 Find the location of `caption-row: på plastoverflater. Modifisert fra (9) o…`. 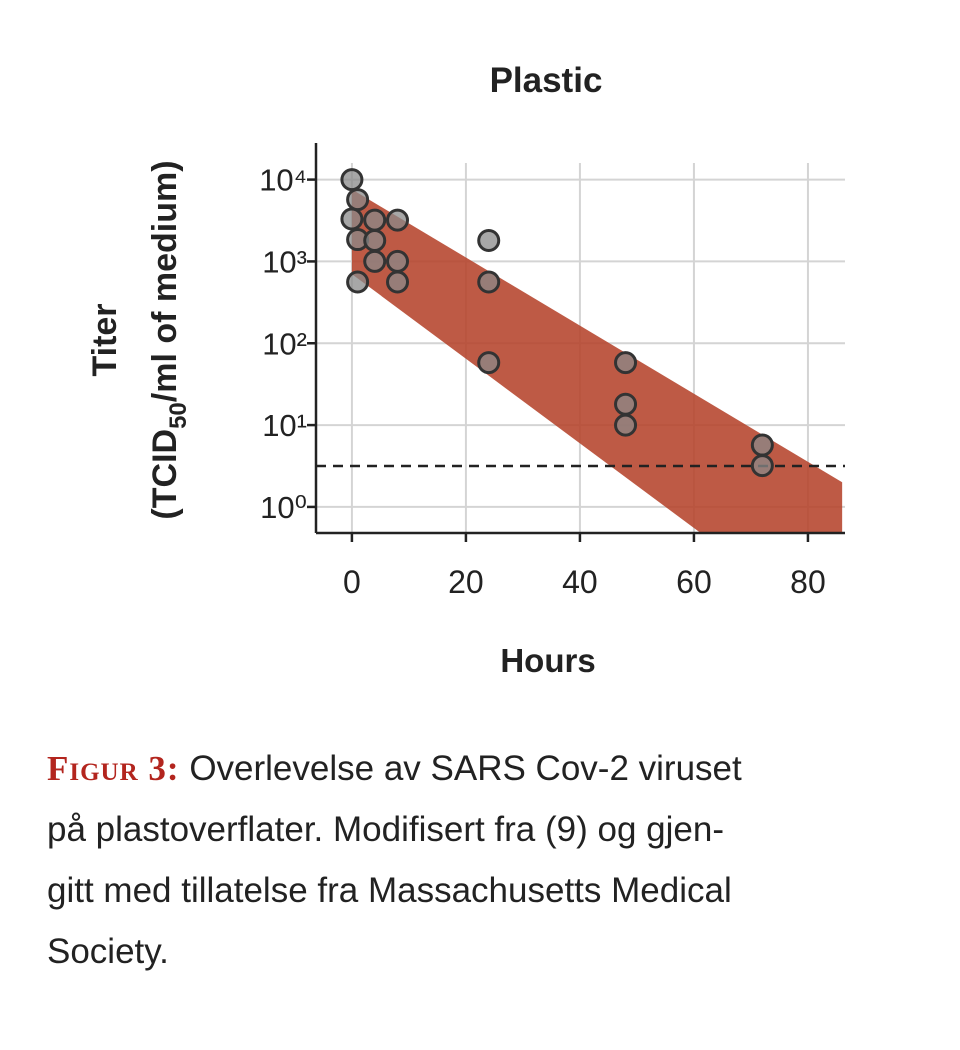

caption-row: på plastoverflater. Modifisert fra (9) o… is located at coordinates (394, 829).